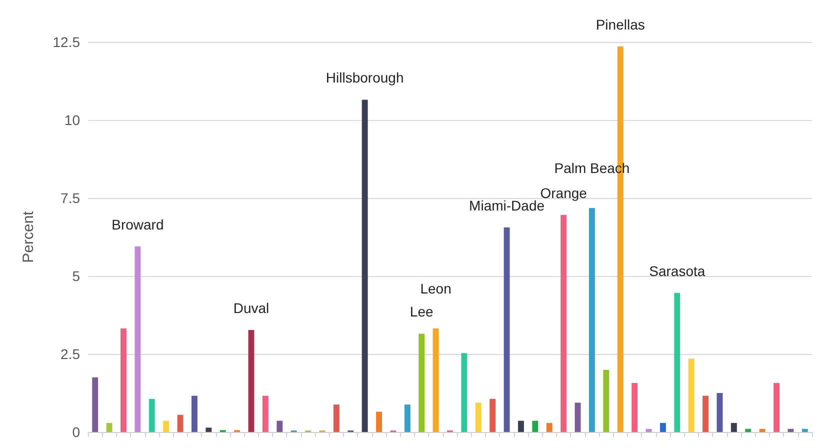 This screenshot has height=448, width=826. Describe the element at coordinates (422, 312) in the screenshot. I see `x-tick-label: Lee` at that location.